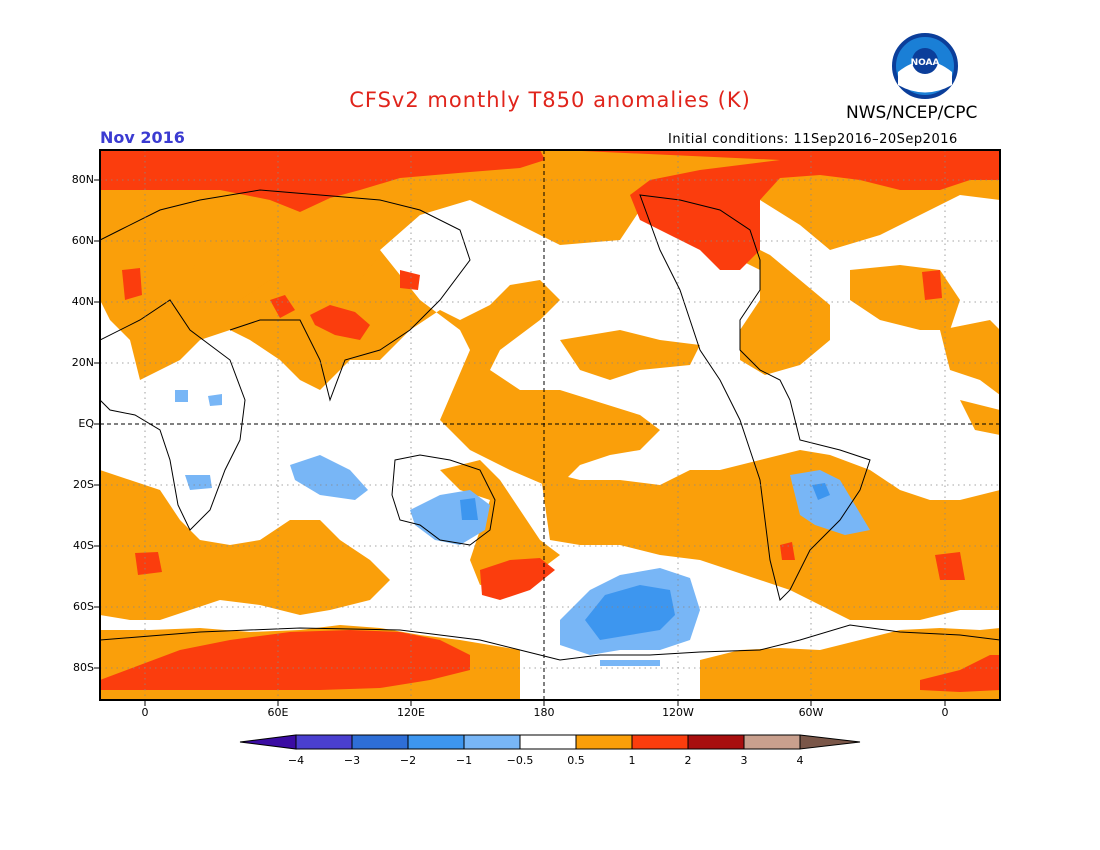 The width and height of the screenshot is (1100, 850). Describe the element at coordinates (83, 484) in the screenshot. I see `lat-tick-label: 20S` at that location.